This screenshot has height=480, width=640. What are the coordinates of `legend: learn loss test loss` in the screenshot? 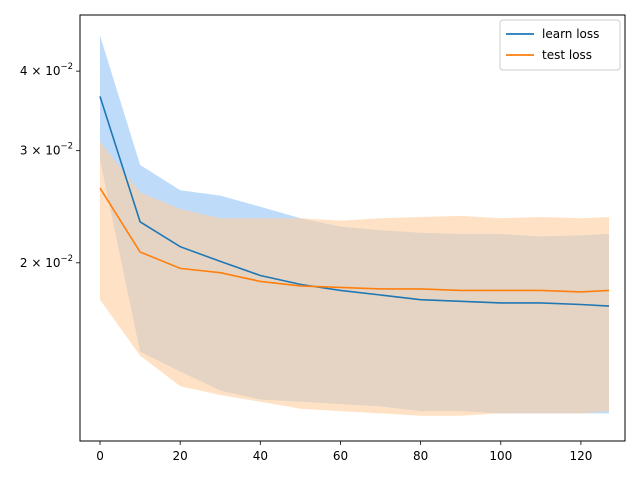 It's located at (560, 45).